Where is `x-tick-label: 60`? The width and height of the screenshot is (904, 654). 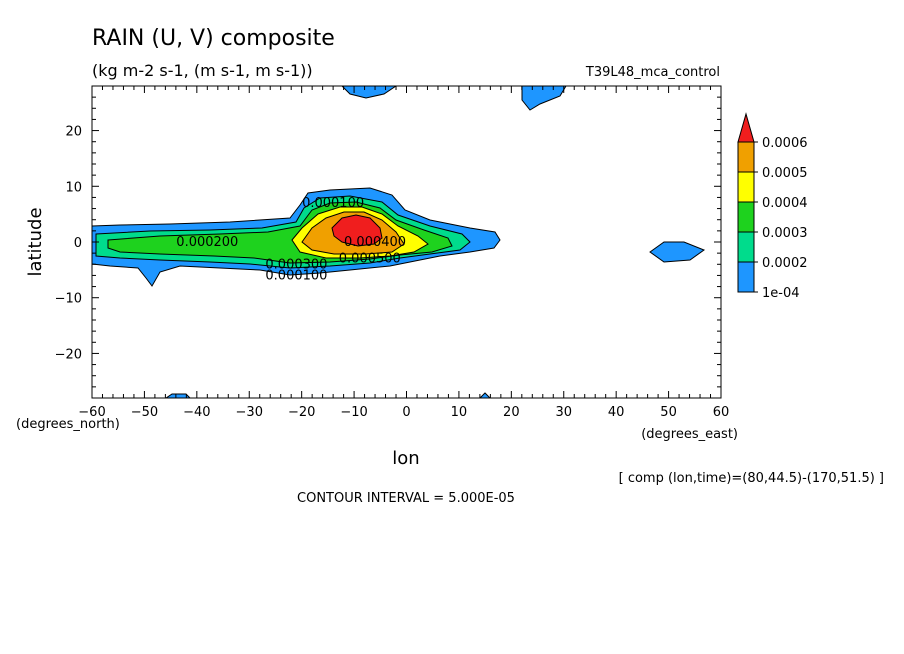 x-tick-label: 60 is located at coordinates (721, 412).